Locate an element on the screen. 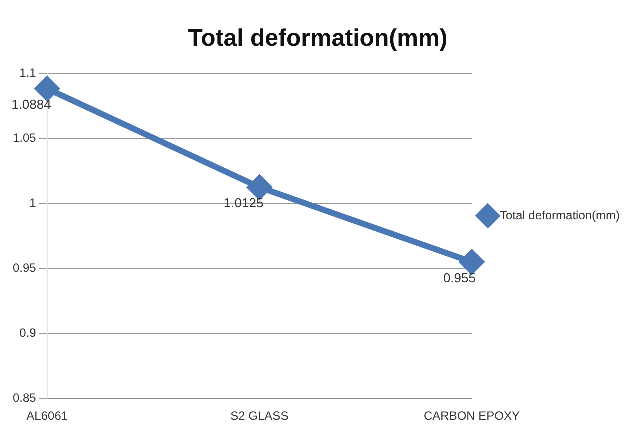 This screenshot has width=636, height=437. y-tick-label: 0.85 is located at coordinates (24, 397).